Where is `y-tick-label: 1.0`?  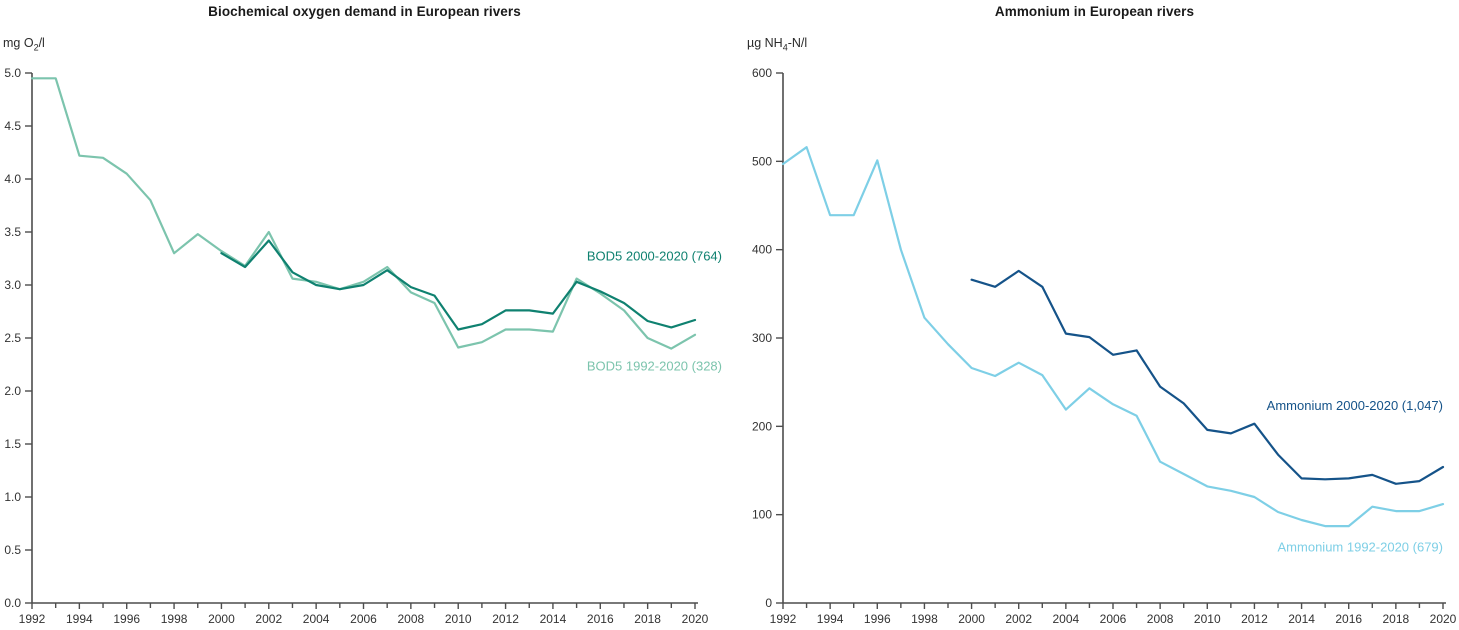
y-tick-label: 1.0 is located at coordinates (12, 497).